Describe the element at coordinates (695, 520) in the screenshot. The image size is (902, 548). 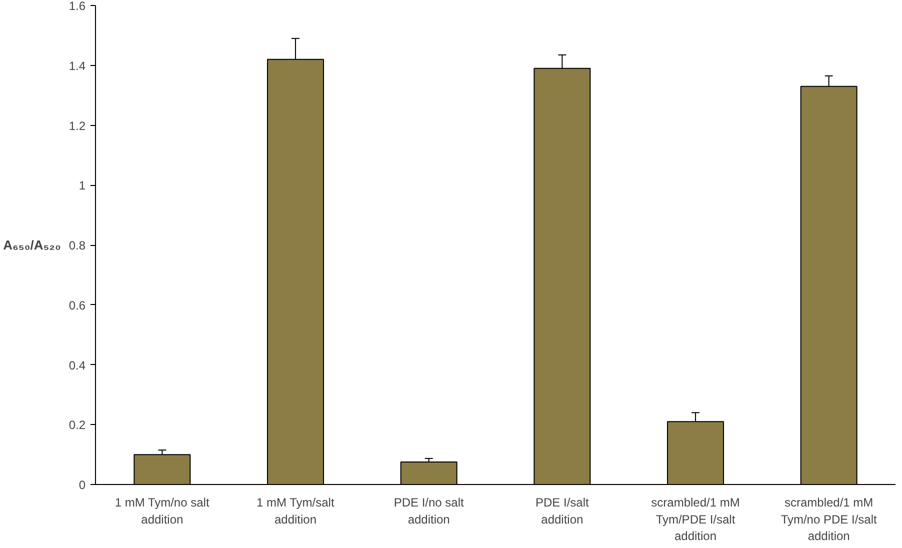
I see `x-tick-label: scrambled/1 mM Tym/PDE I/salt addition` at that location.